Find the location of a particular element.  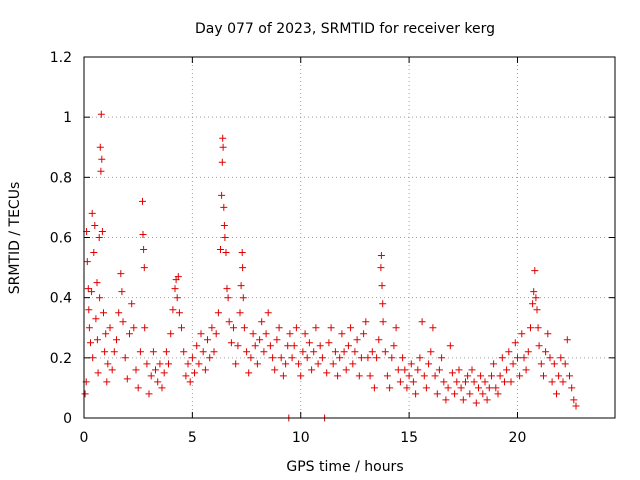

x-tick-label: 20 is located at coordinates (518, 438).